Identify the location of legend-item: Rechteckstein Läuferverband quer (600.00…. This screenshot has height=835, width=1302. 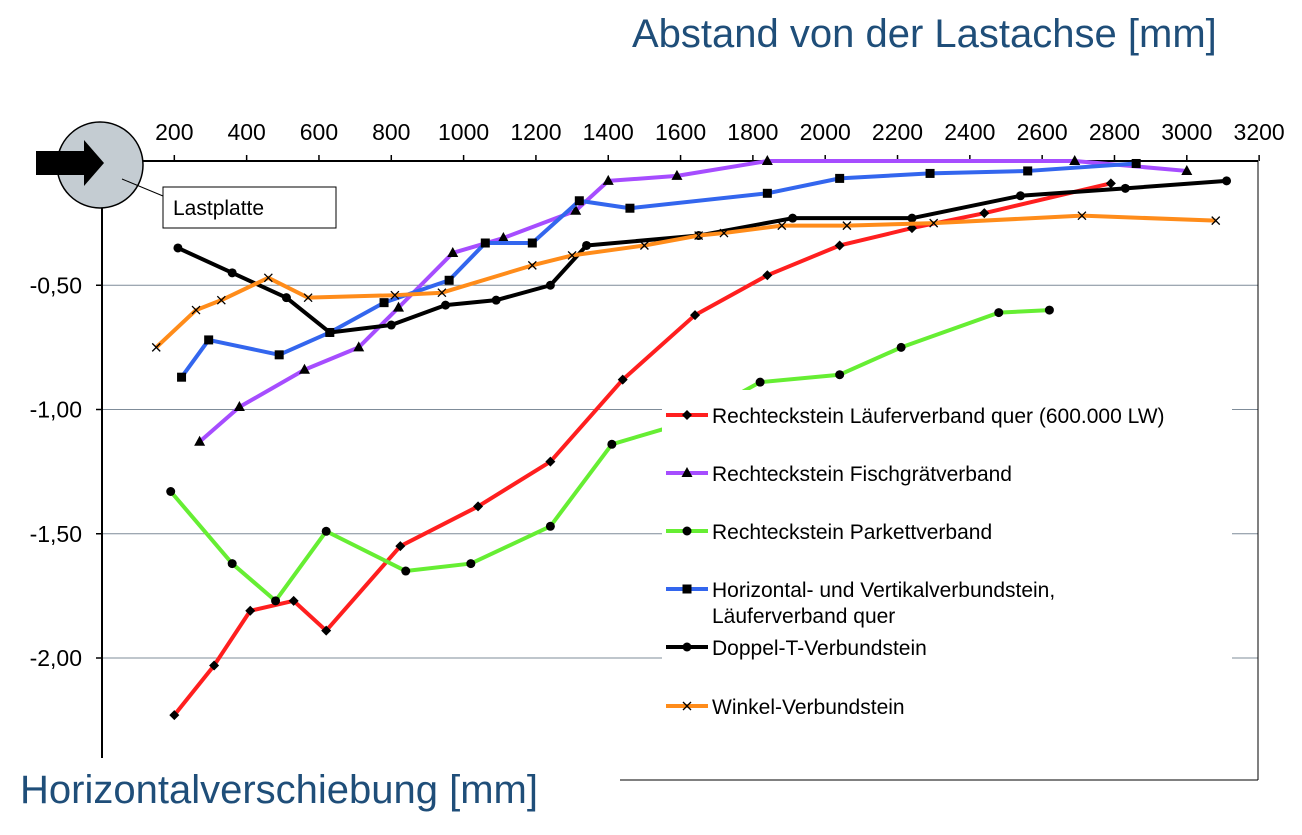
(915, 416).